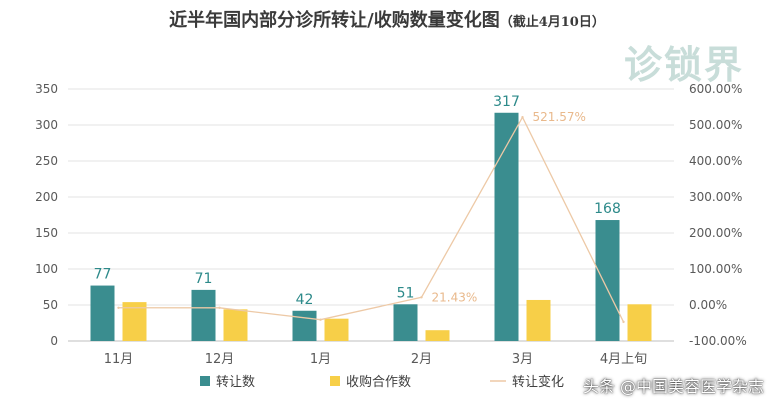  What do you see at coordinates (46, 197) in the screenshot?
I see `y-left-tick-label: 200` at bounding box center [46, 197].